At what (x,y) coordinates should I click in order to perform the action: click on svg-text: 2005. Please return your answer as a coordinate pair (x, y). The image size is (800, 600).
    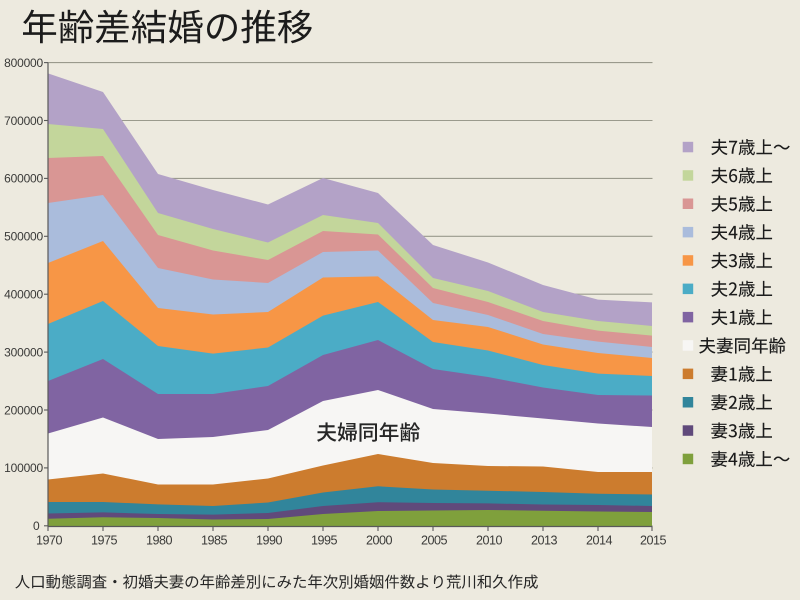
    Looking at the image, I should click on (434, 540).